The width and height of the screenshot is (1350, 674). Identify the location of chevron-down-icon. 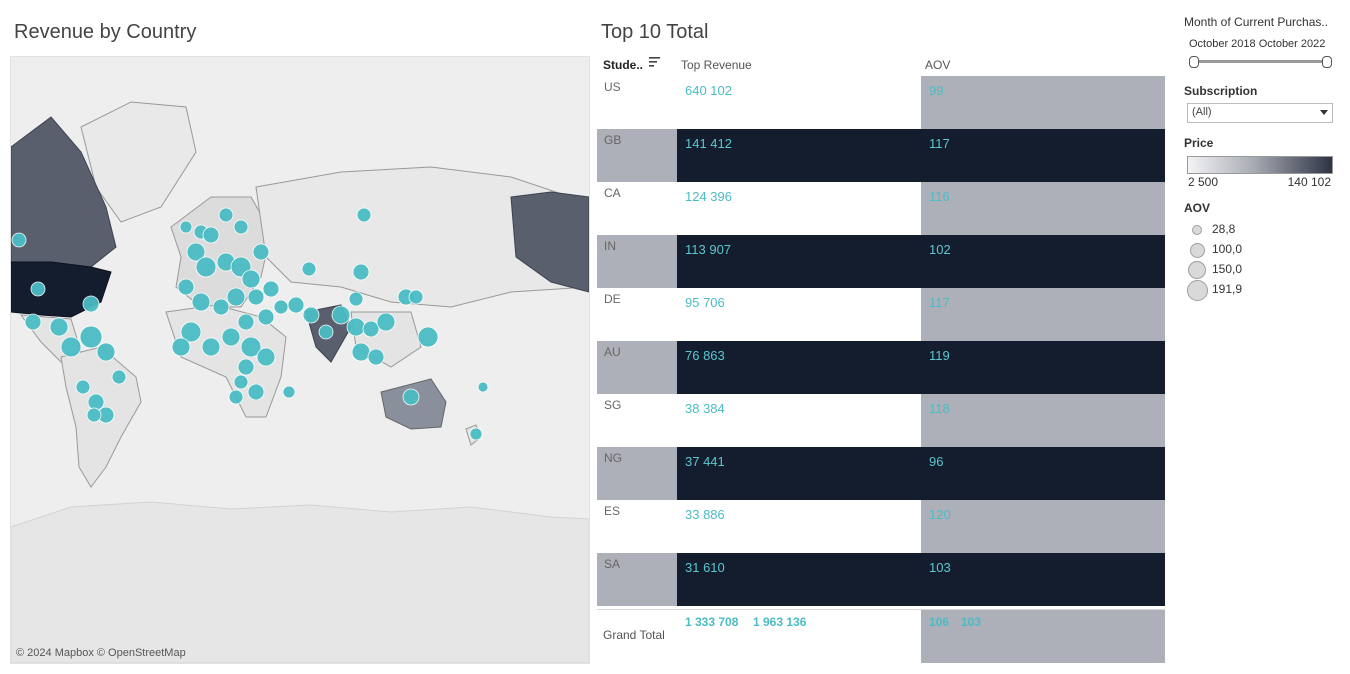
(1324, 112).